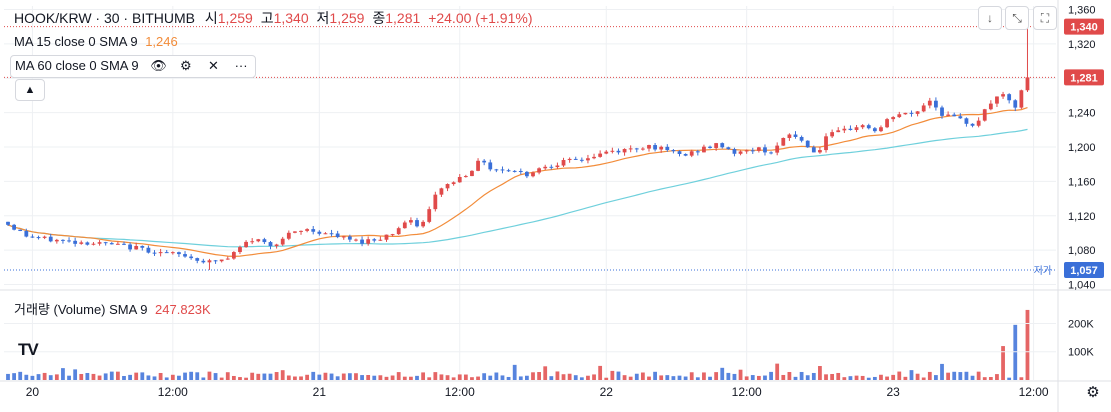  Describe the element at coordinates (213, 65) in the screenshot. I see `close-icon: ✕` at that location.